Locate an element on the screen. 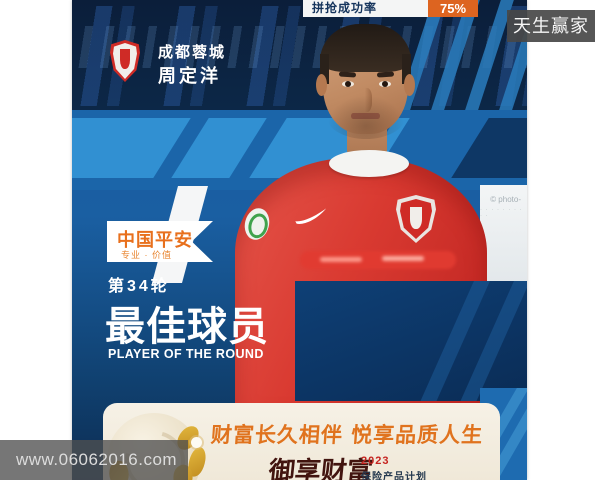  stat-value: 75% is located at coordinates (453, 8).